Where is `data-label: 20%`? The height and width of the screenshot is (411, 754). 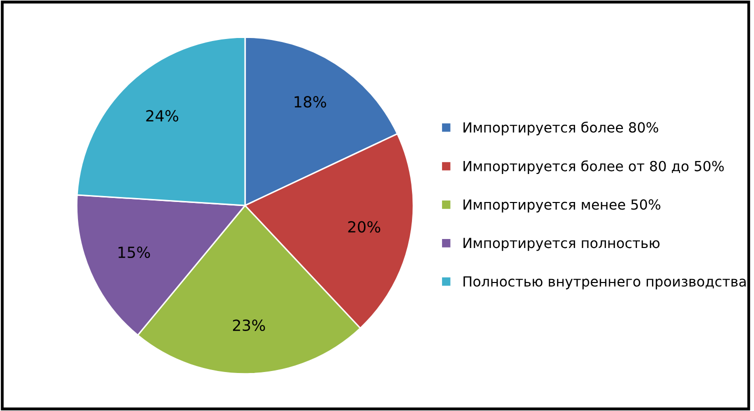
data-label: 20% is located at coordinates (364, 227).